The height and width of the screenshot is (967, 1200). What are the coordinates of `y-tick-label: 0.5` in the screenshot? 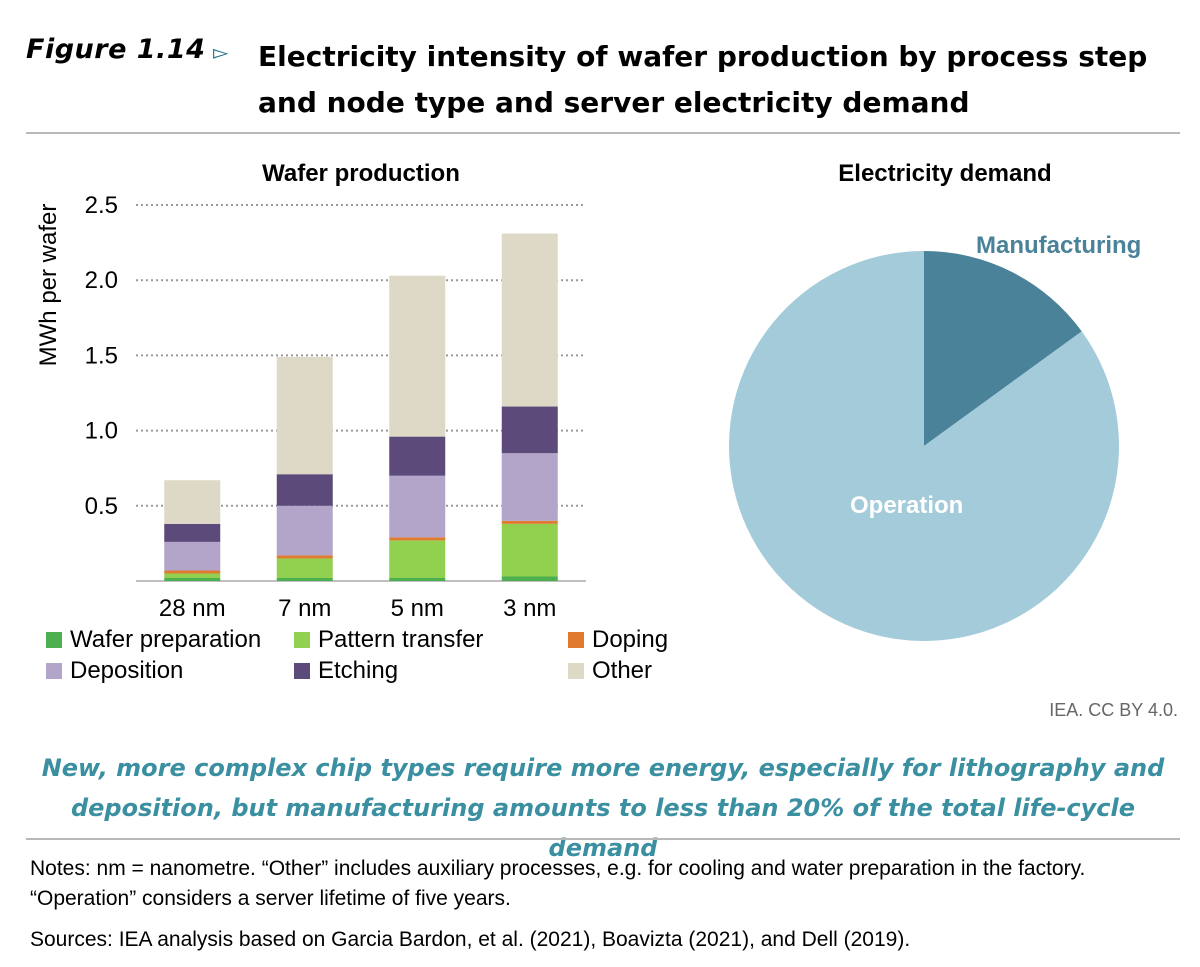 It's located at (101, 506).